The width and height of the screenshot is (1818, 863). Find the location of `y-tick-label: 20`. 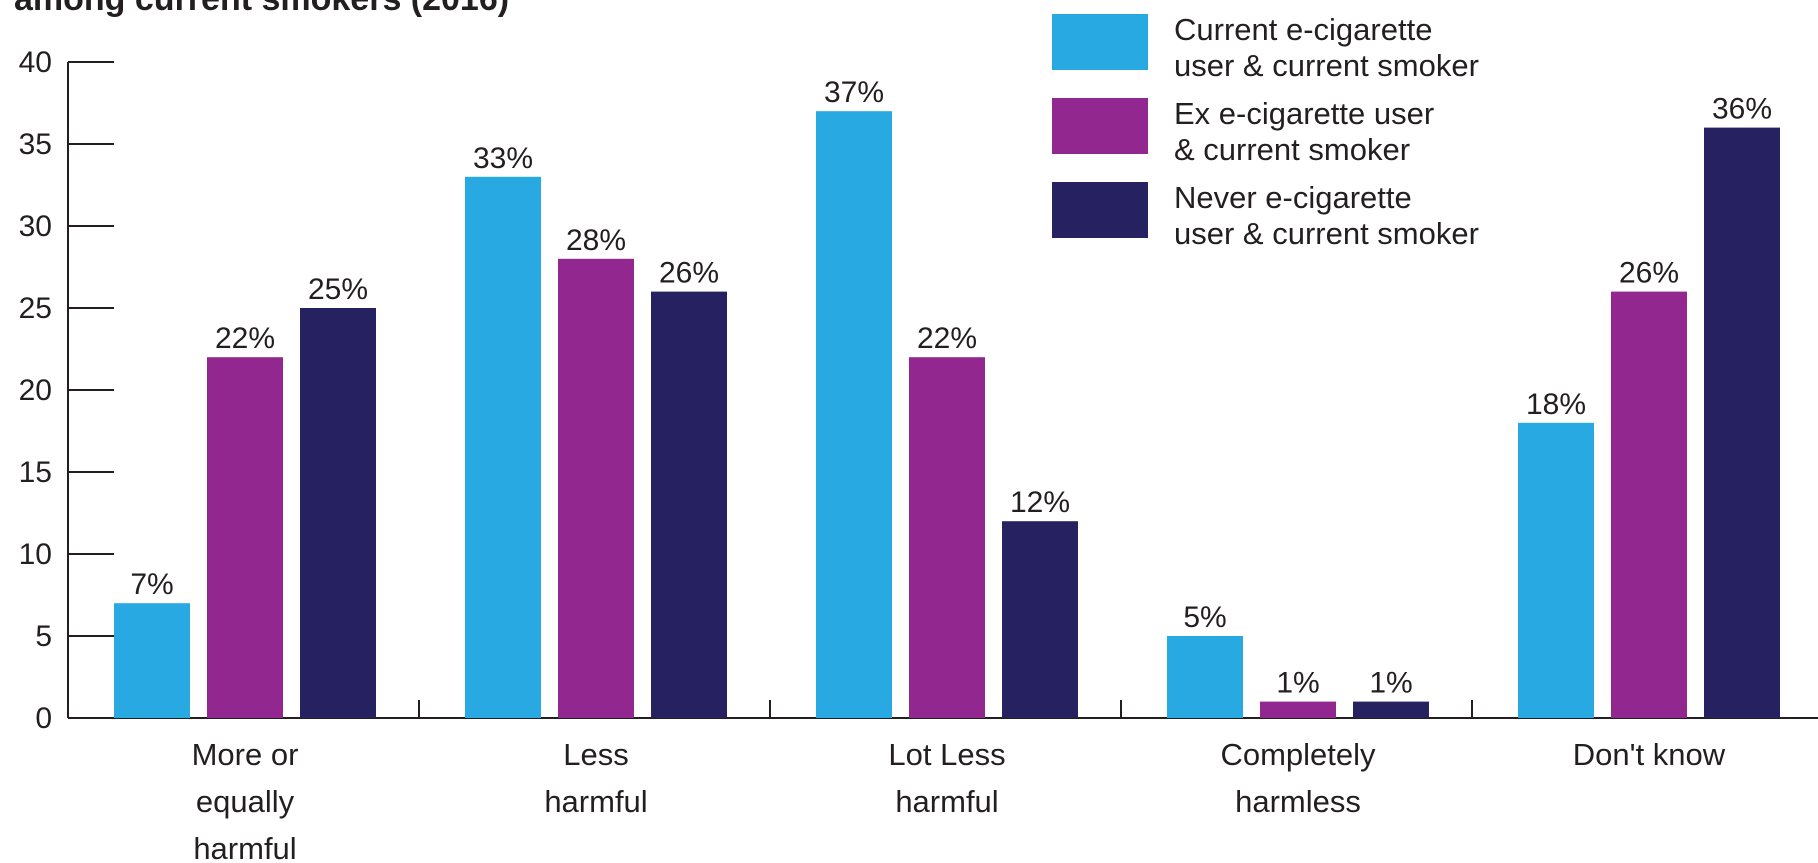

y-tick-label: 20 is located at coordinates (35, 390).